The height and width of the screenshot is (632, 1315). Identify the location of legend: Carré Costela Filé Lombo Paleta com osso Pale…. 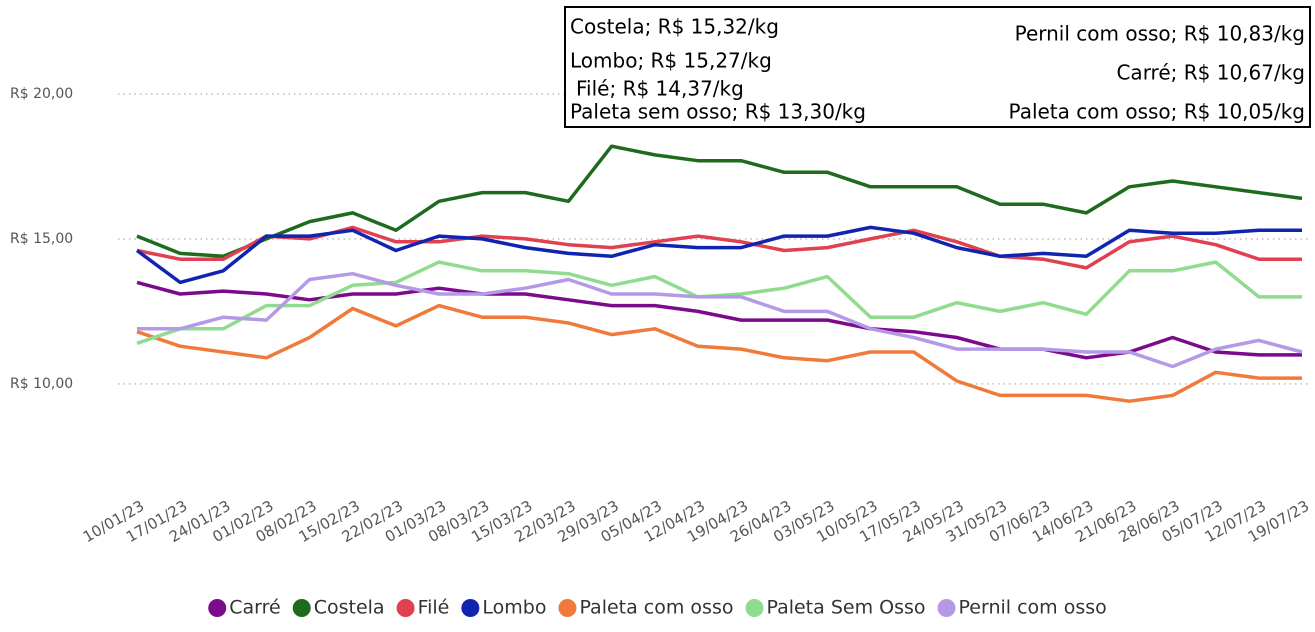
(657, 608).